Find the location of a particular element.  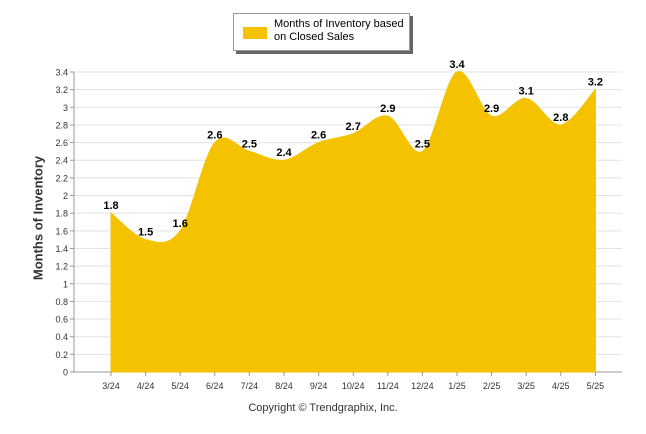

data-label: 1.6 is located at coordinates (180, 224).